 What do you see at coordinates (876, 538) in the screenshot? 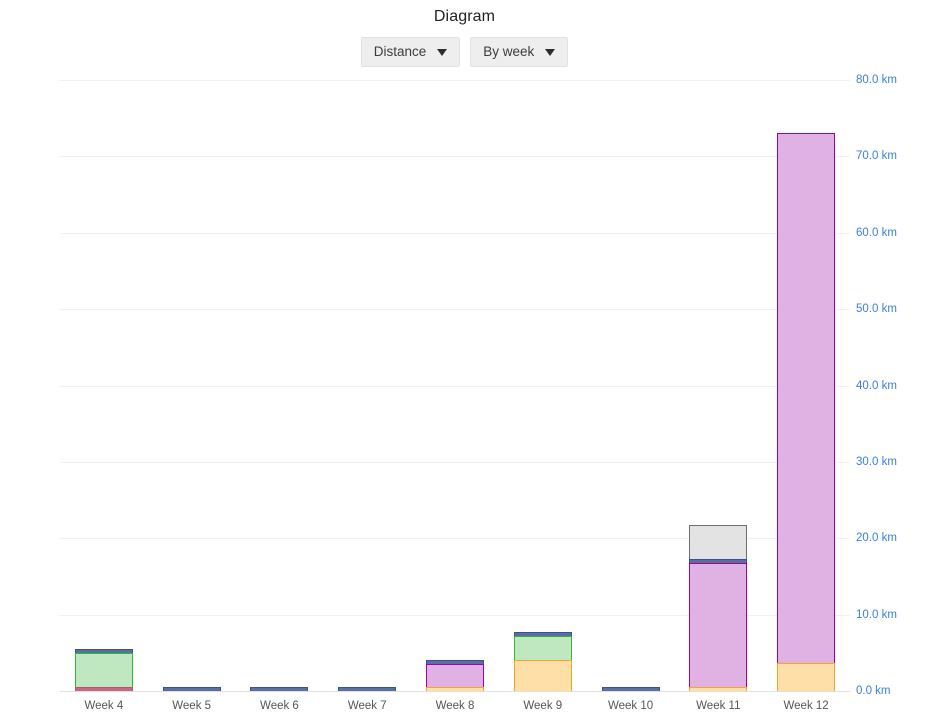
I see `y-axis-tick-label: 20.0 km` at bounding box center [876, 538].